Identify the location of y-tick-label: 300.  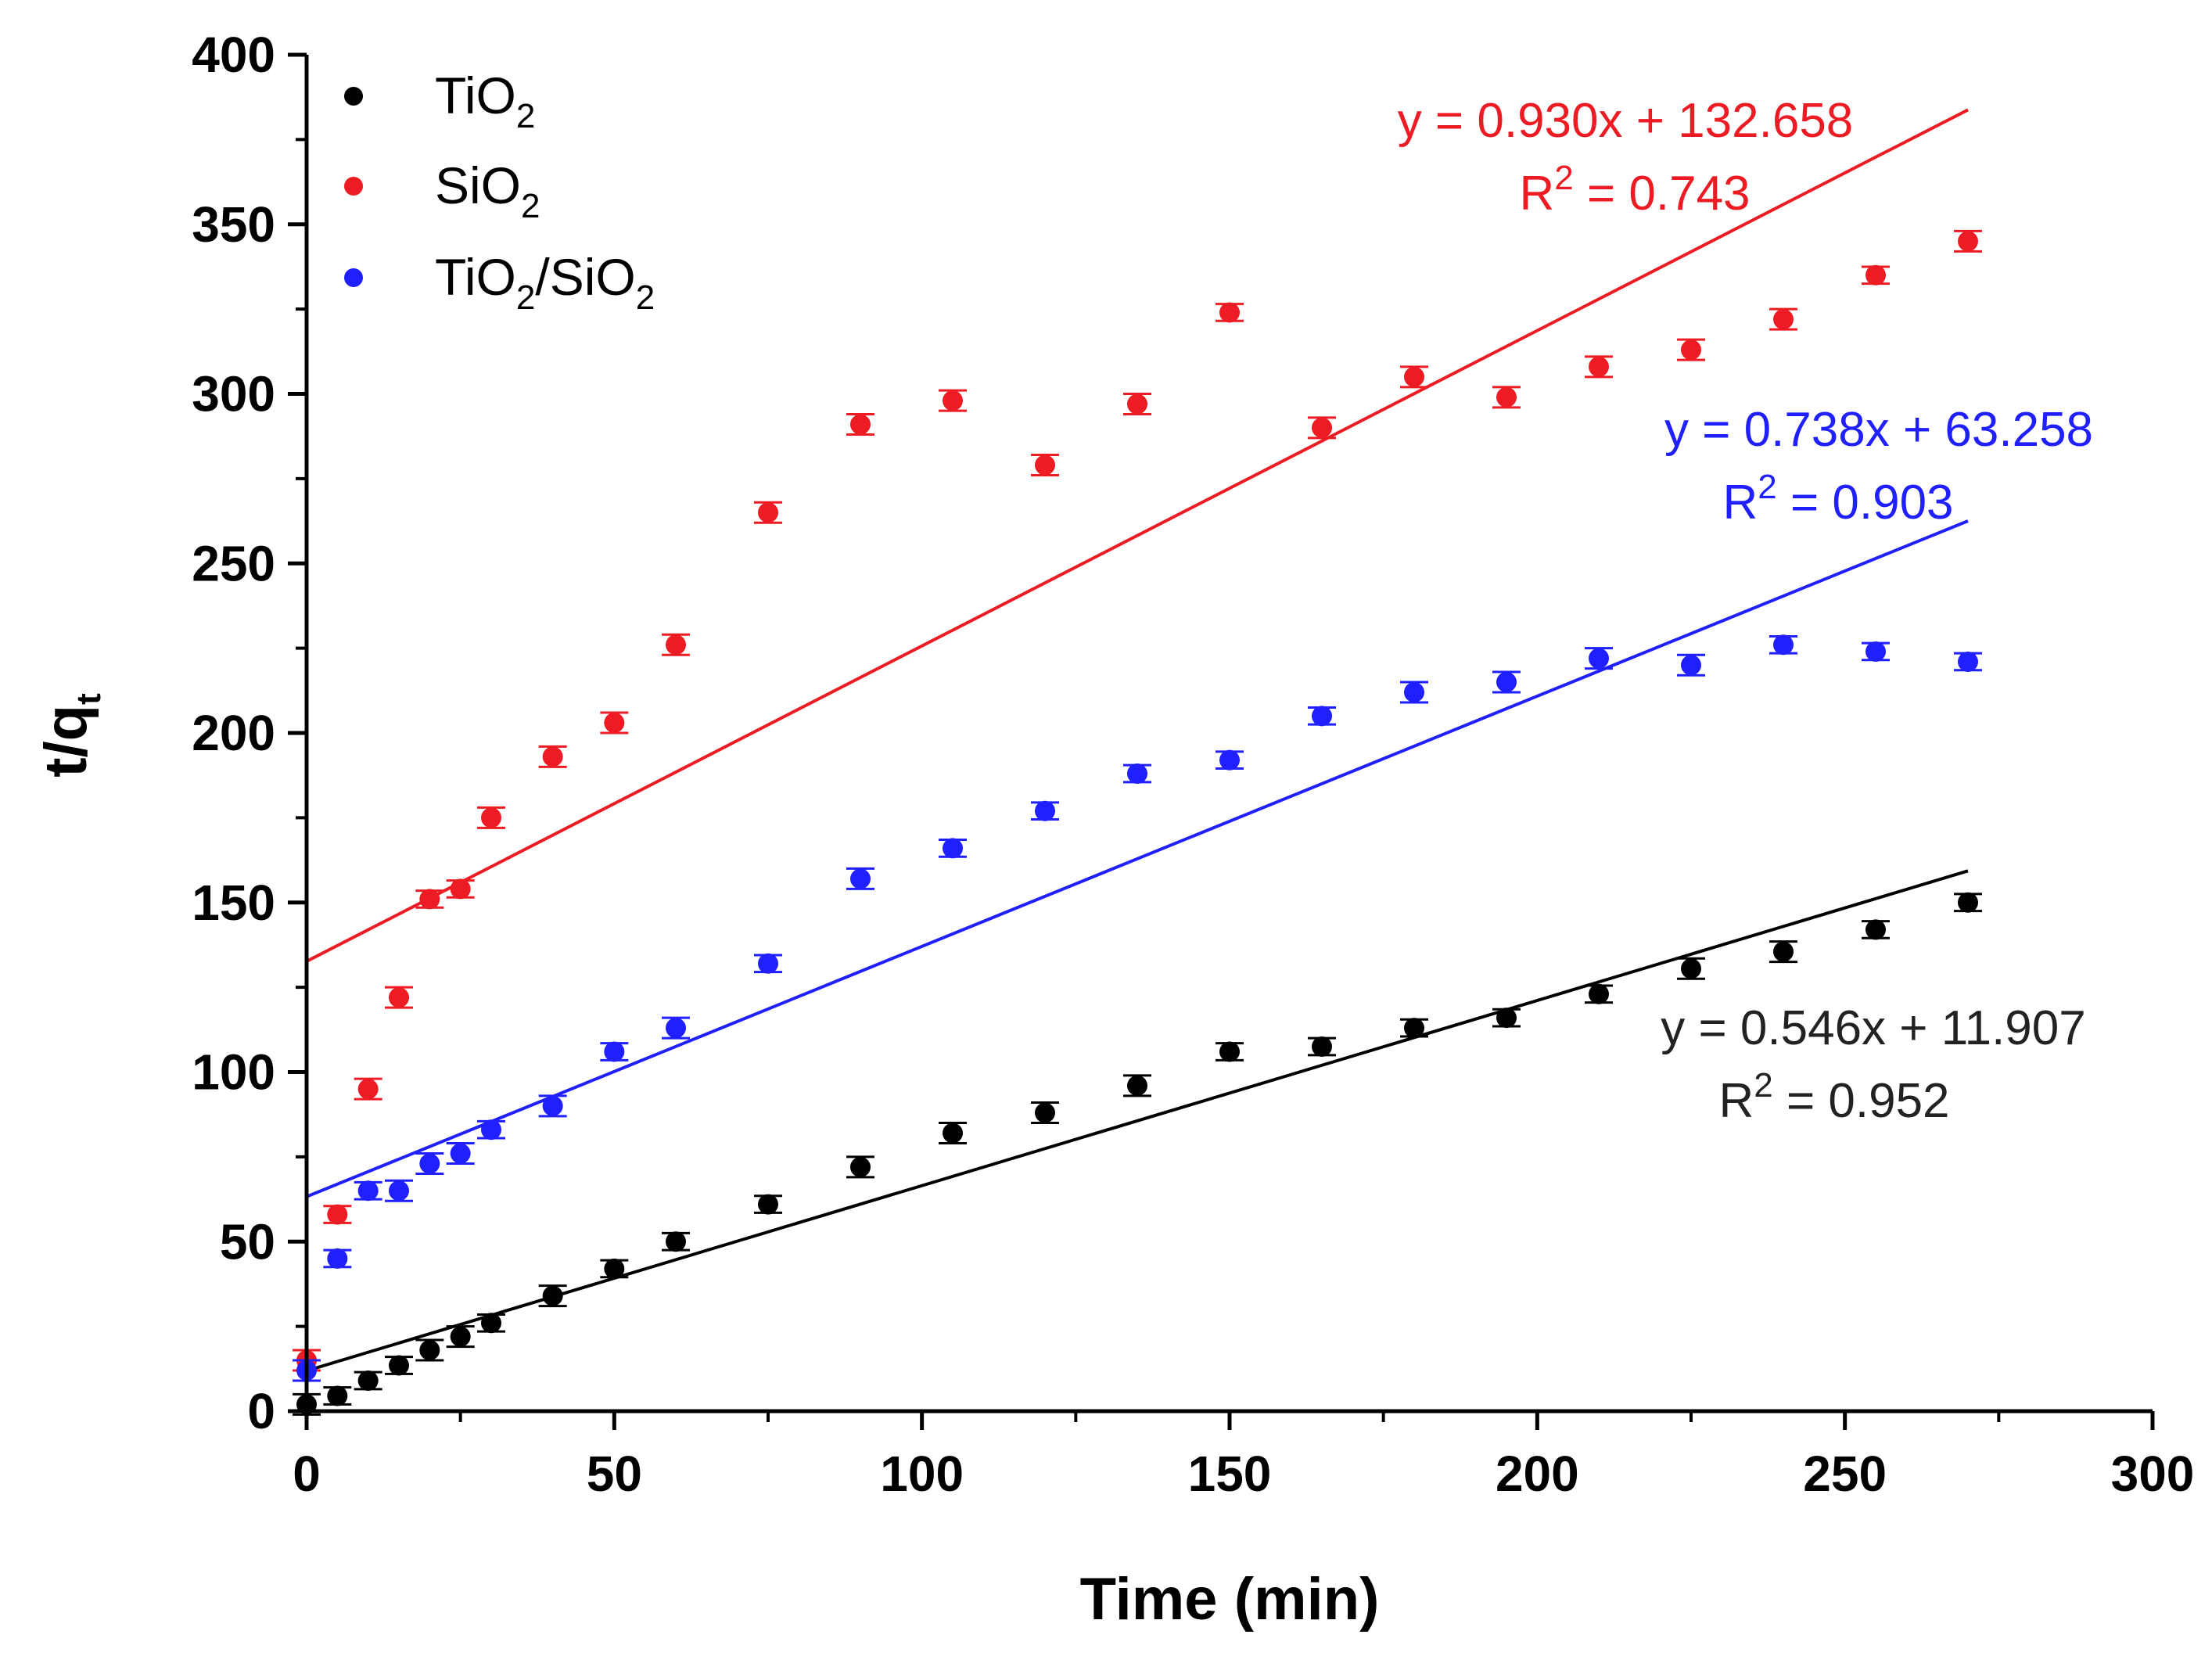
(234, 394).